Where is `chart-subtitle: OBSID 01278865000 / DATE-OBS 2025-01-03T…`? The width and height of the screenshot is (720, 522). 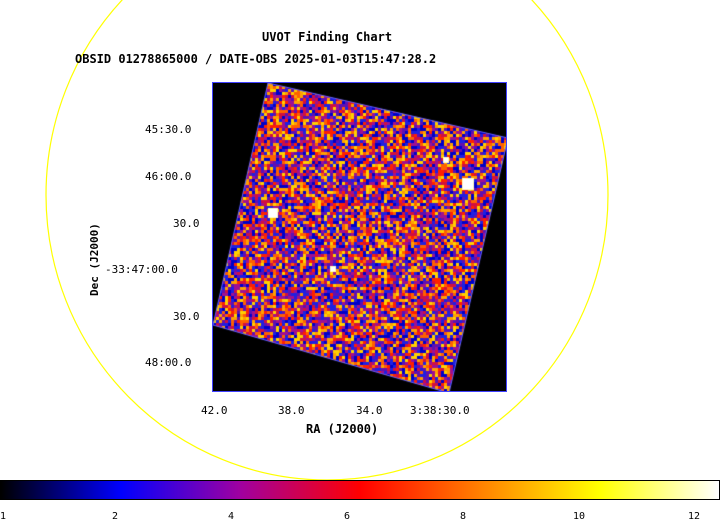 chart-subtitle: OBSID 01278865000 / DATE-OBS 2025-01-03T… is located at coordinates (256, 59).